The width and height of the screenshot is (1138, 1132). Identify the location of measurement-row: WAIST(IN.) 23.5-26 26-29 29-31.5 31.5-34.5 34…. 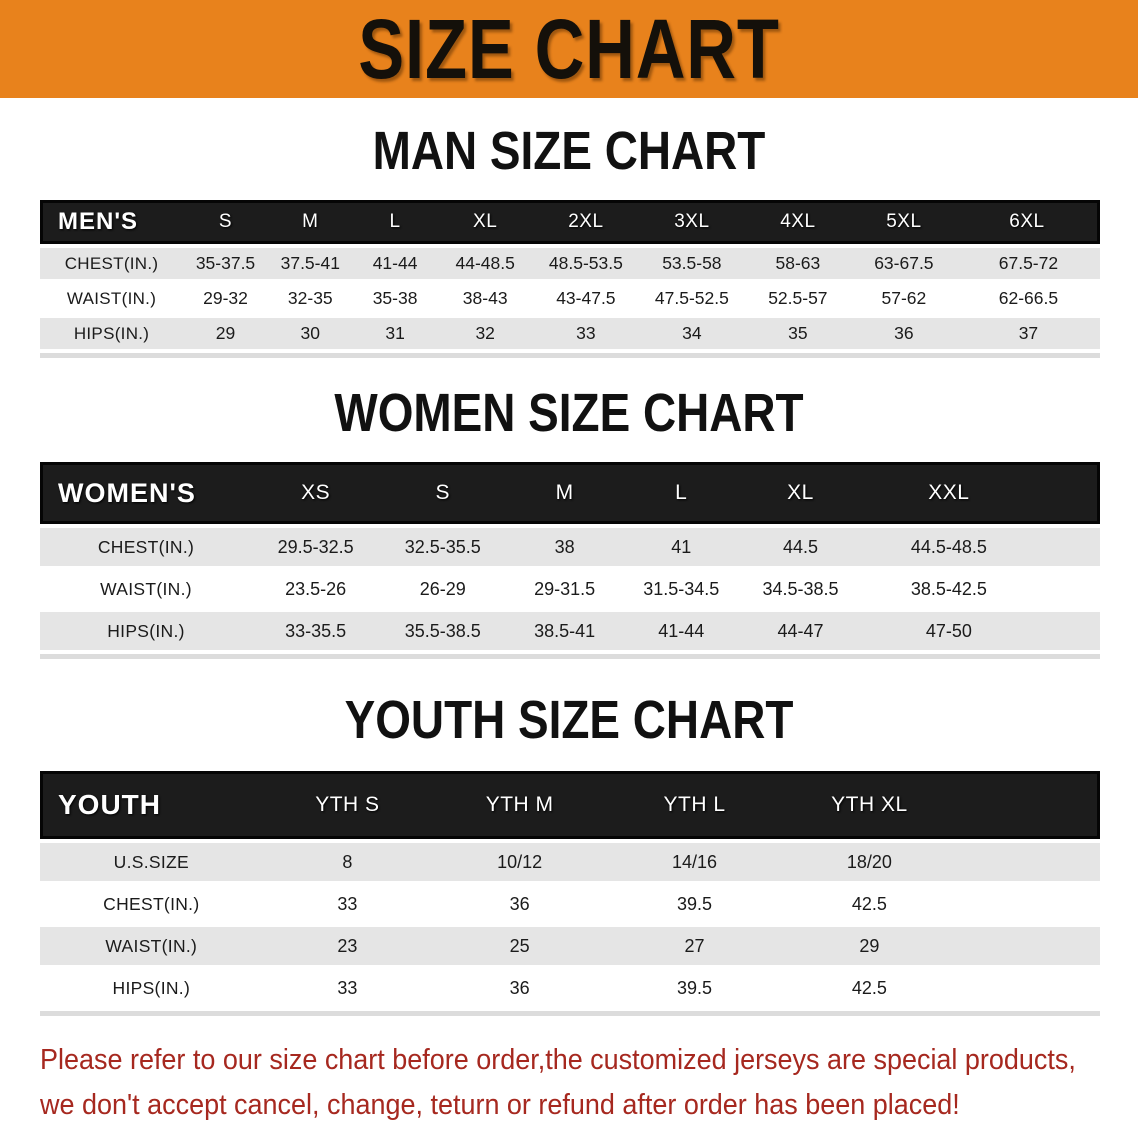
(570, 589).